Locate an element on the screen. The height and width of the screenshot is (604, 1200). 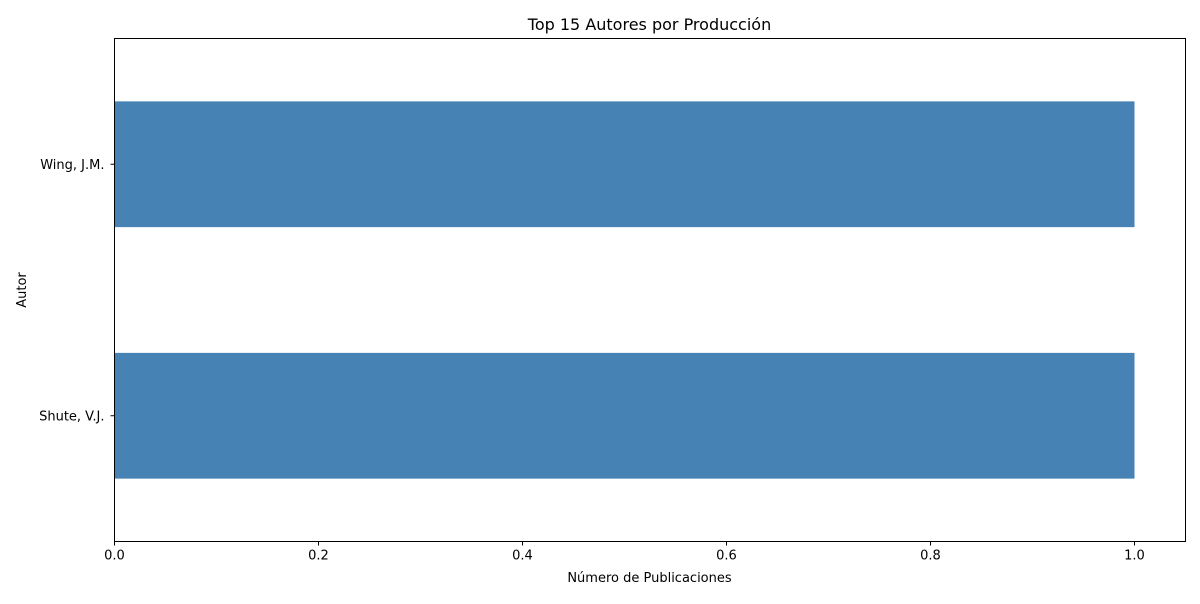
y-axis-label: Autor is located at coordinates (22, 290).